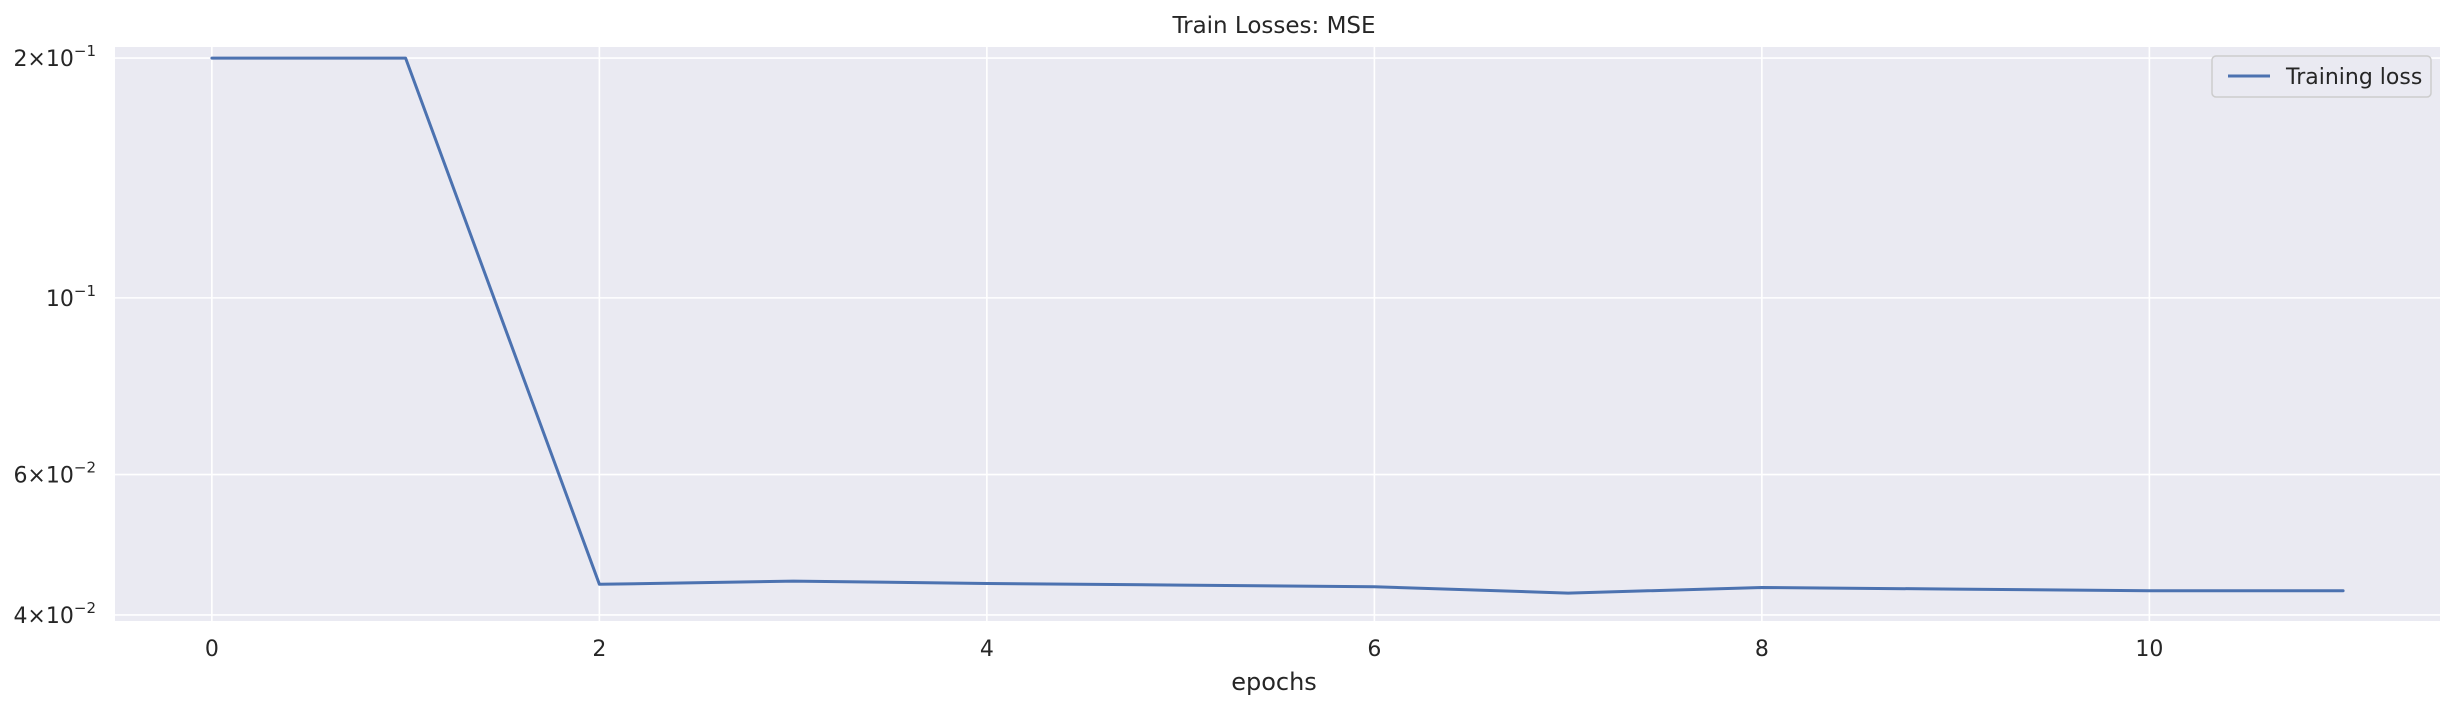 Image resolution: width=2450 pixels, height=709 pixels. Describe the element at coordinates (212, 649) in the screenshot. I see `x-tick-label: 0` at that location.